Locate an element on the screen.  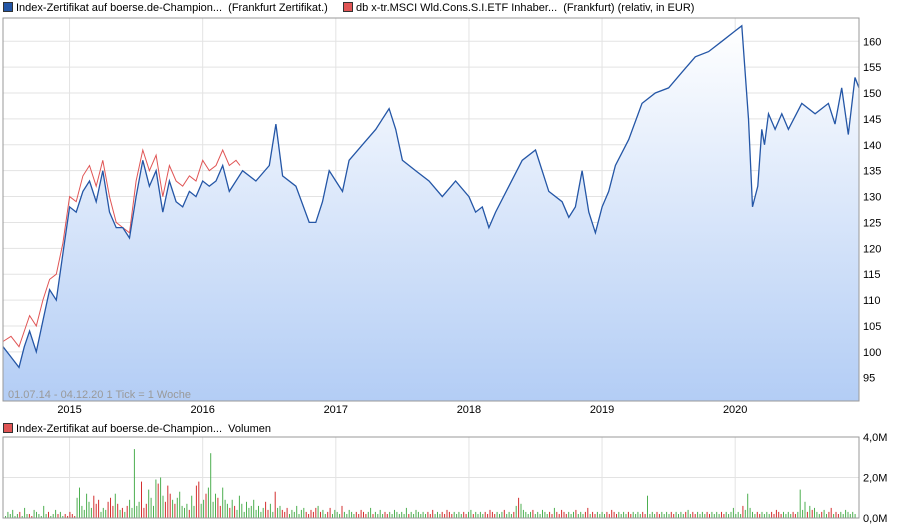
volume-y-axis: 0,0M 2,0M 4,0M is located at coordinates (875, 478).